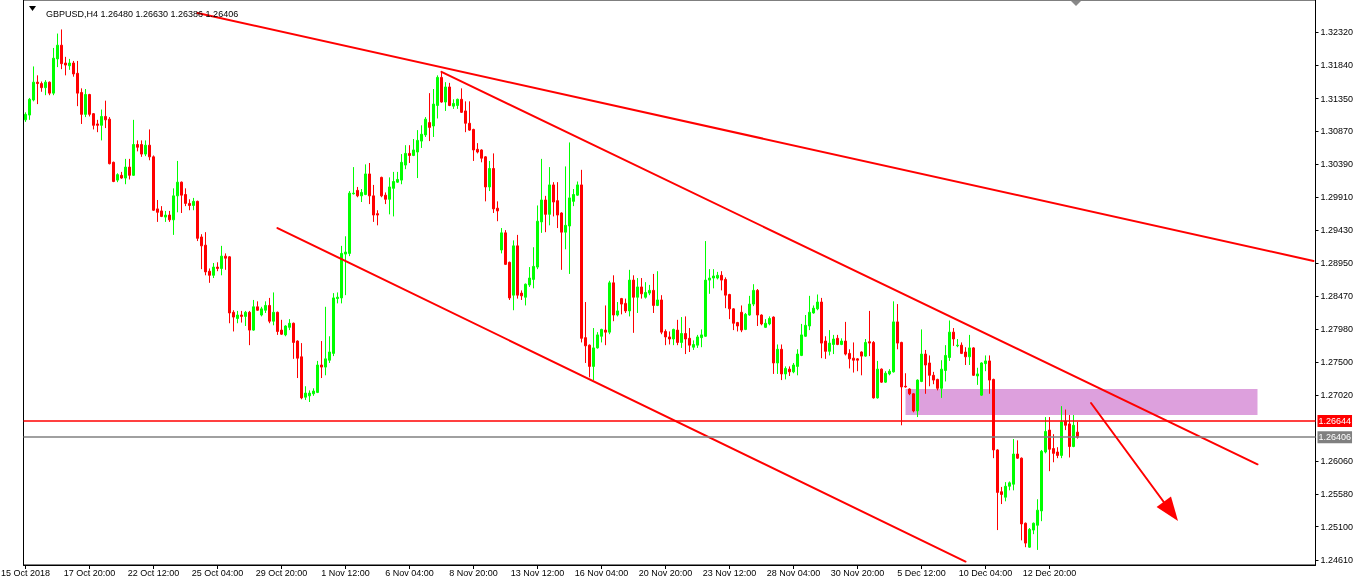  Describe the element at coordinates (1337, 362) in the screenshot. I see `y-tick-label: 1.27500` at that location.